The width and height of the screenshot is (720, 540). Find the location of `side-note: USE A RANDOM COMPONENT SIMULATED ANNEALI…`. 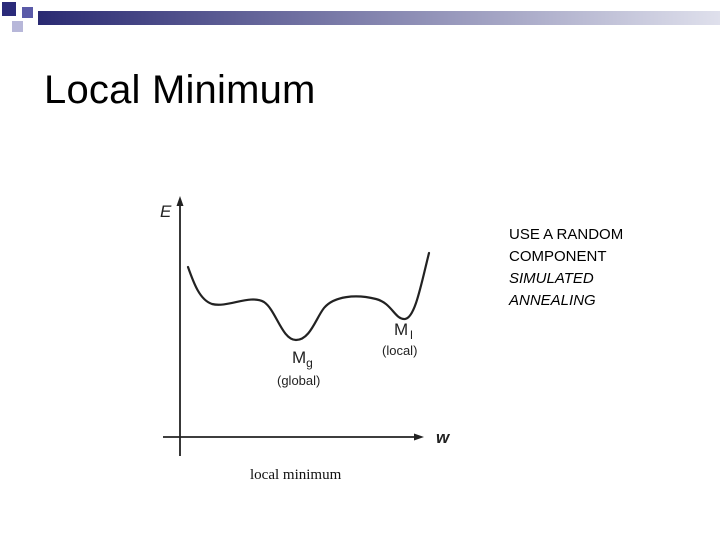

side-note: USE A RANDOM COMPONENT SIMULATED ANNEALI… is located at coordinates (566, 268).